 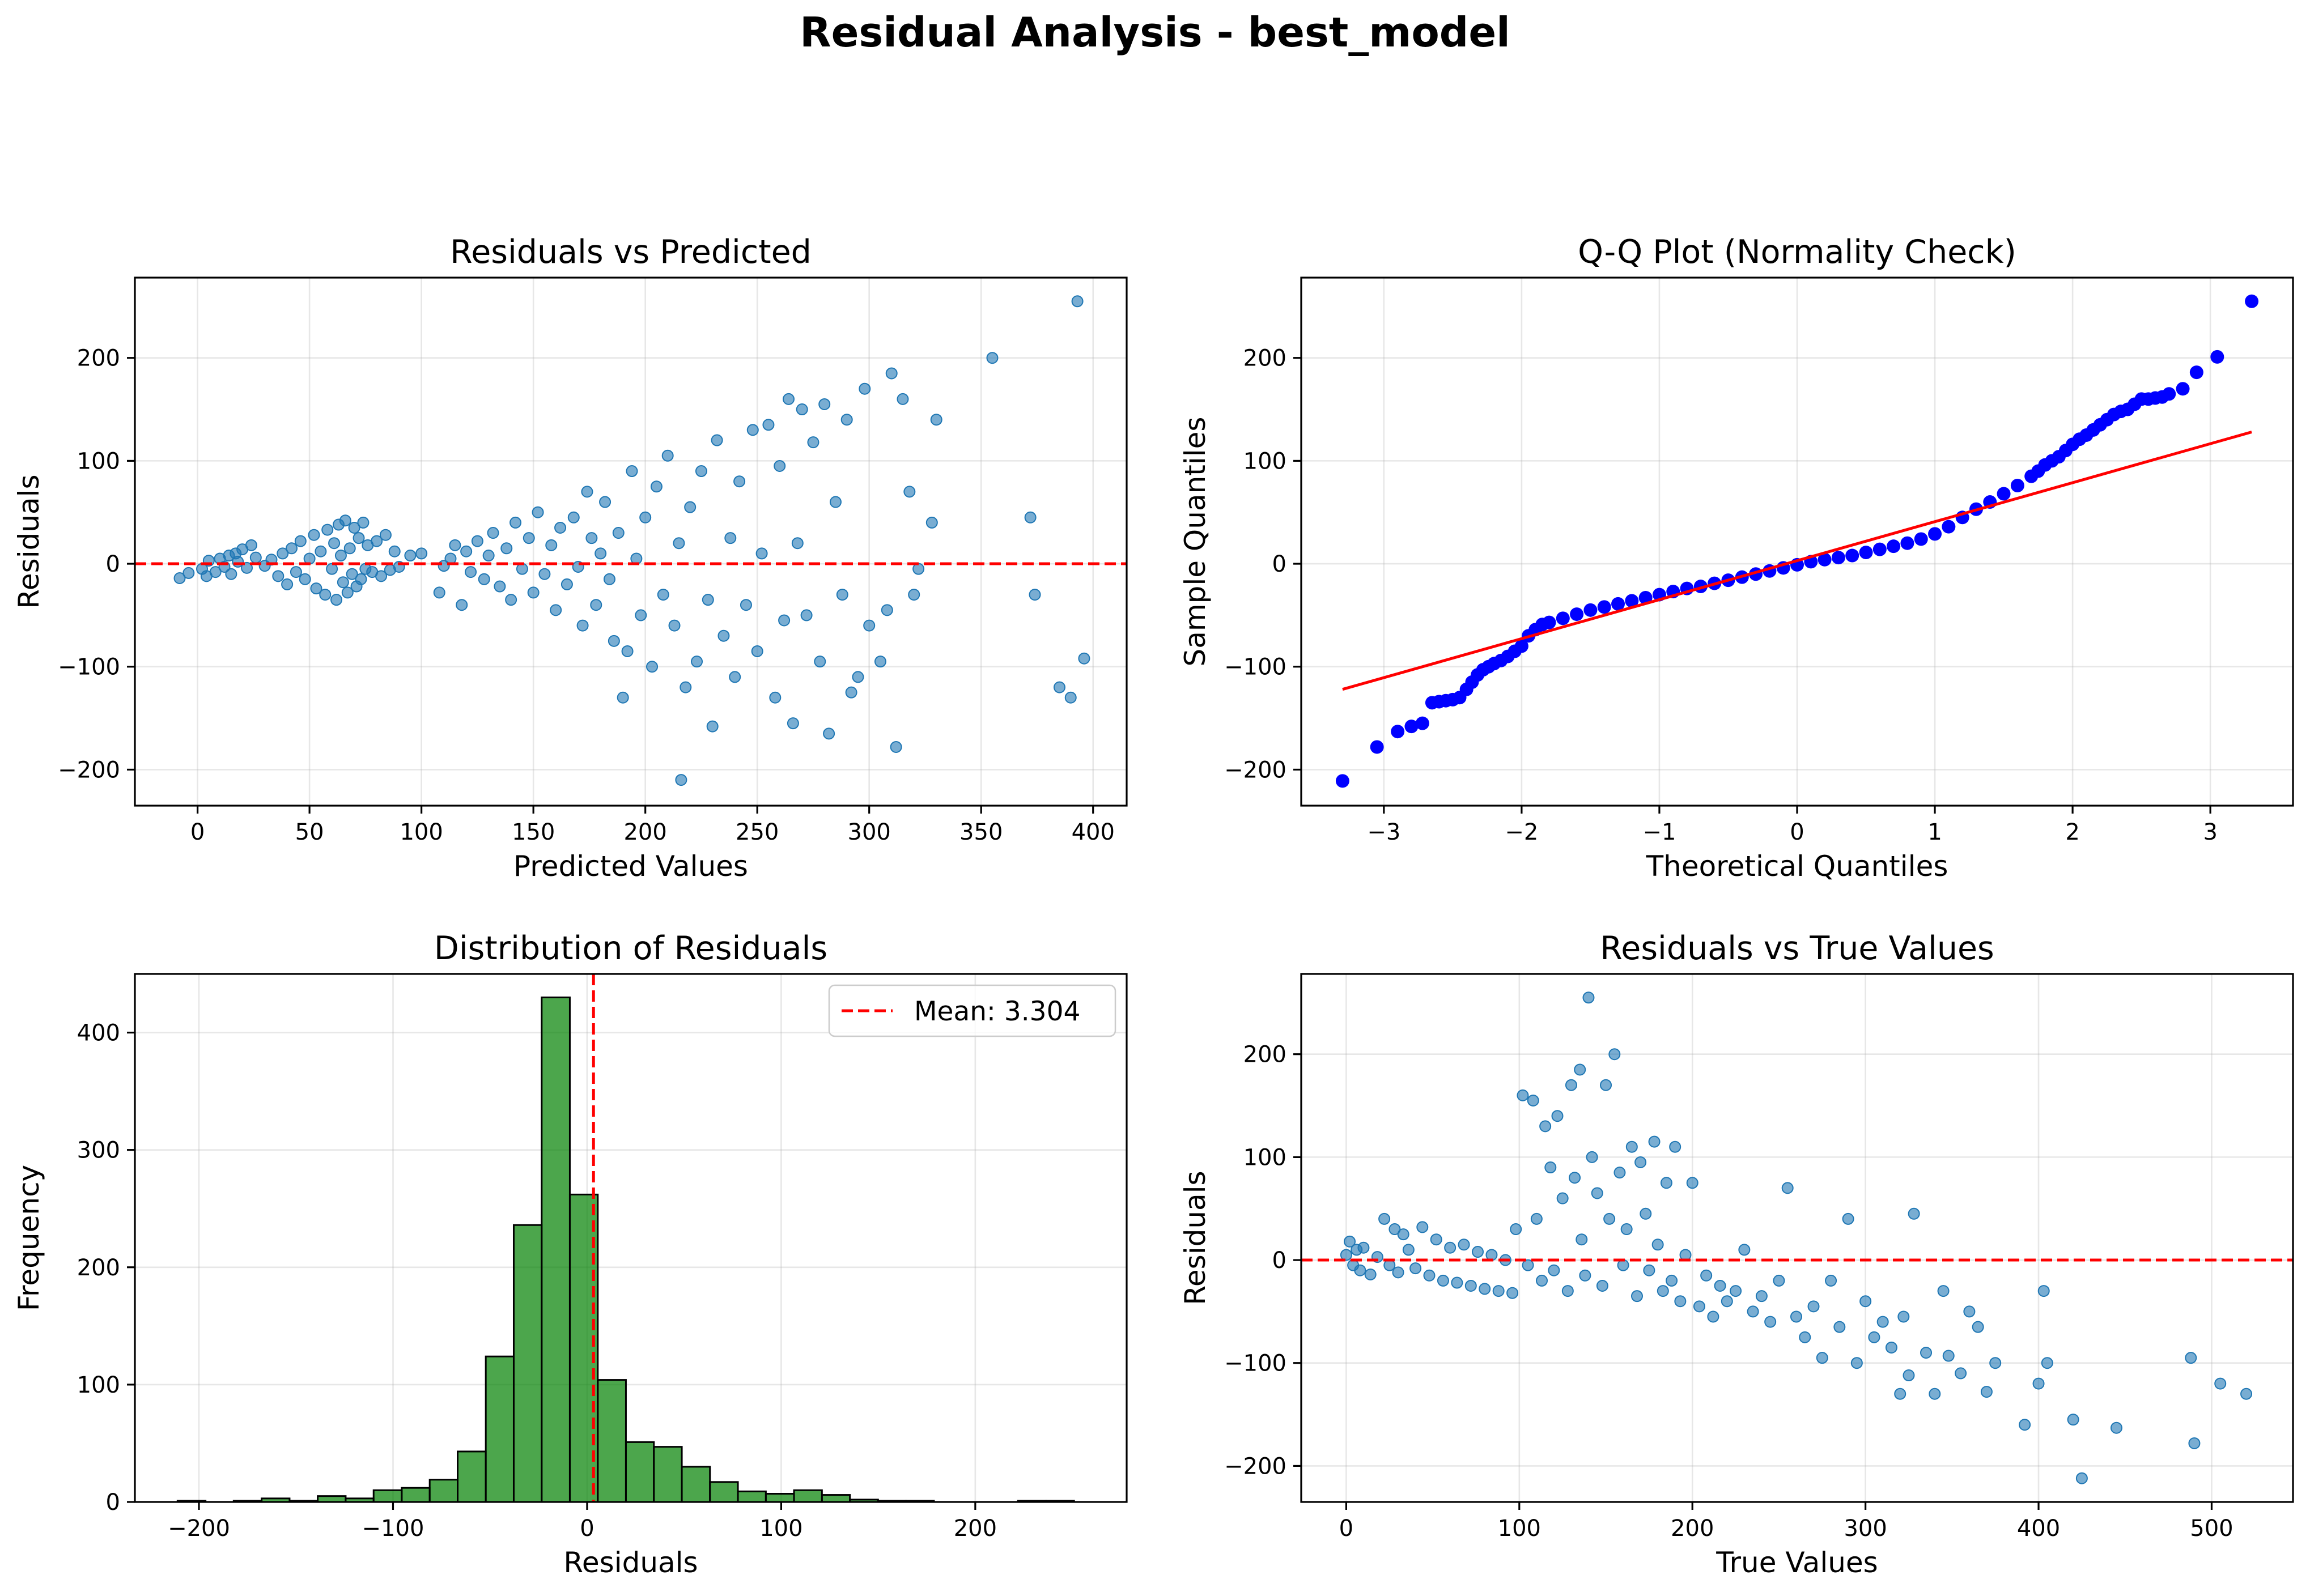 I want to click on residuals-vs-predicted-xtick-label: 400, so click(x=1093, y=832).